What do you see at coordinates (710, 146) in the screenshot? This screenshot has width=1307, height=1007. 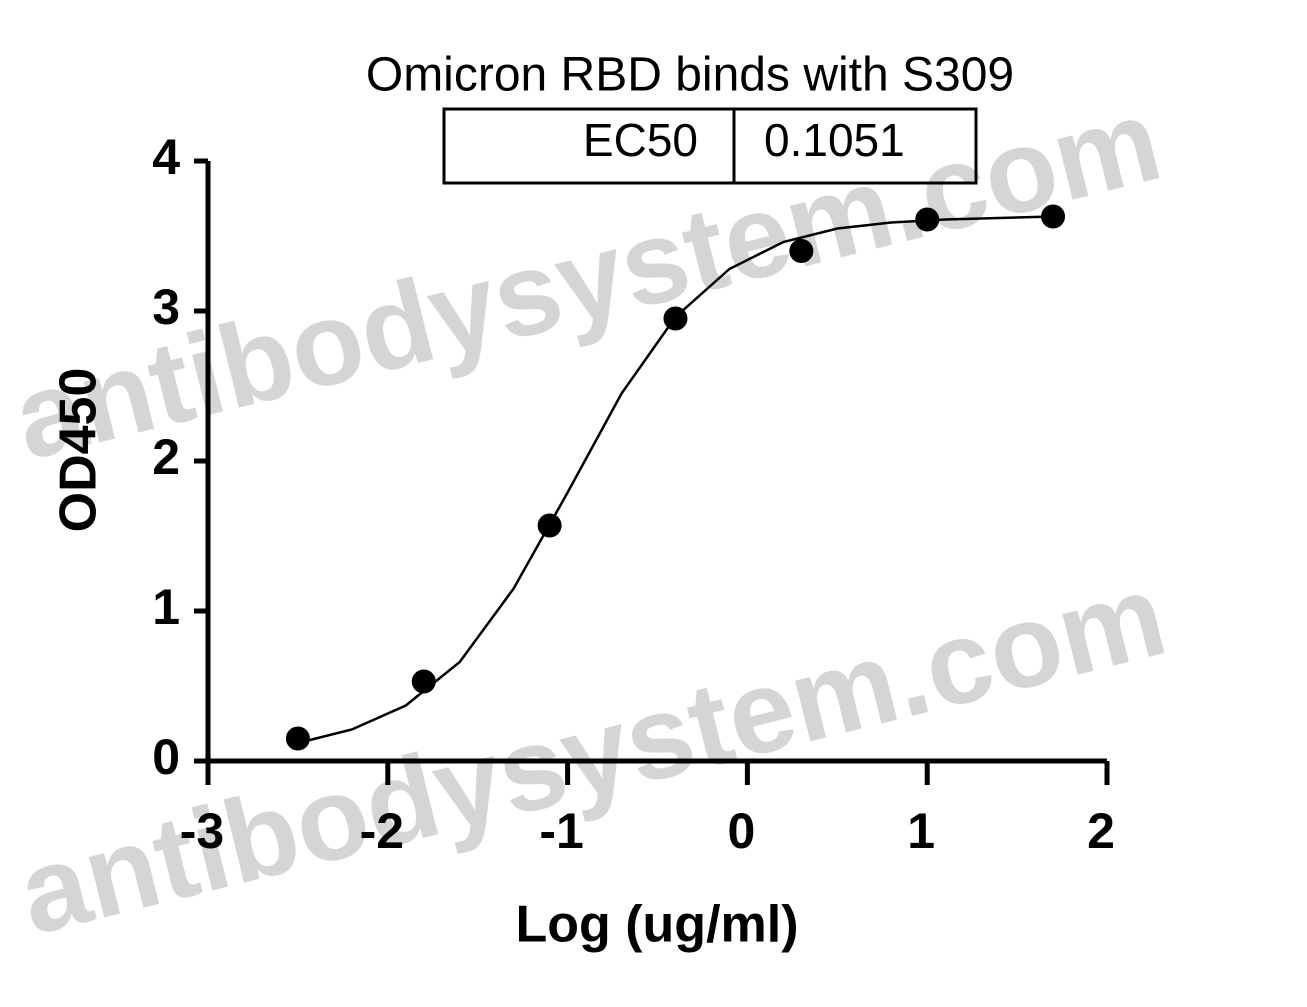 I see `ec50-box` at bounding box center [710, 146].